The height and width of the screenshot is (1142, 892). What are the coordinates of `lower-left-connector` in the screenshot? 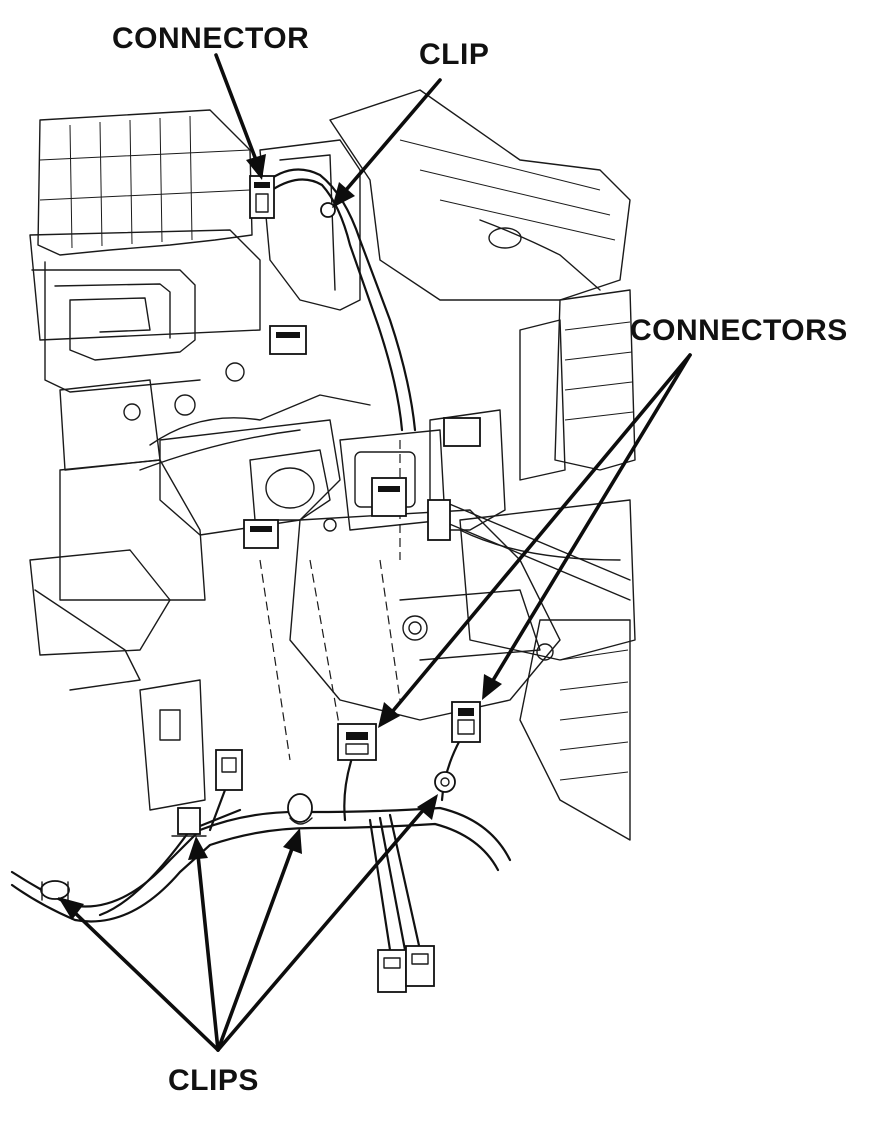 It's located at (229, 770).